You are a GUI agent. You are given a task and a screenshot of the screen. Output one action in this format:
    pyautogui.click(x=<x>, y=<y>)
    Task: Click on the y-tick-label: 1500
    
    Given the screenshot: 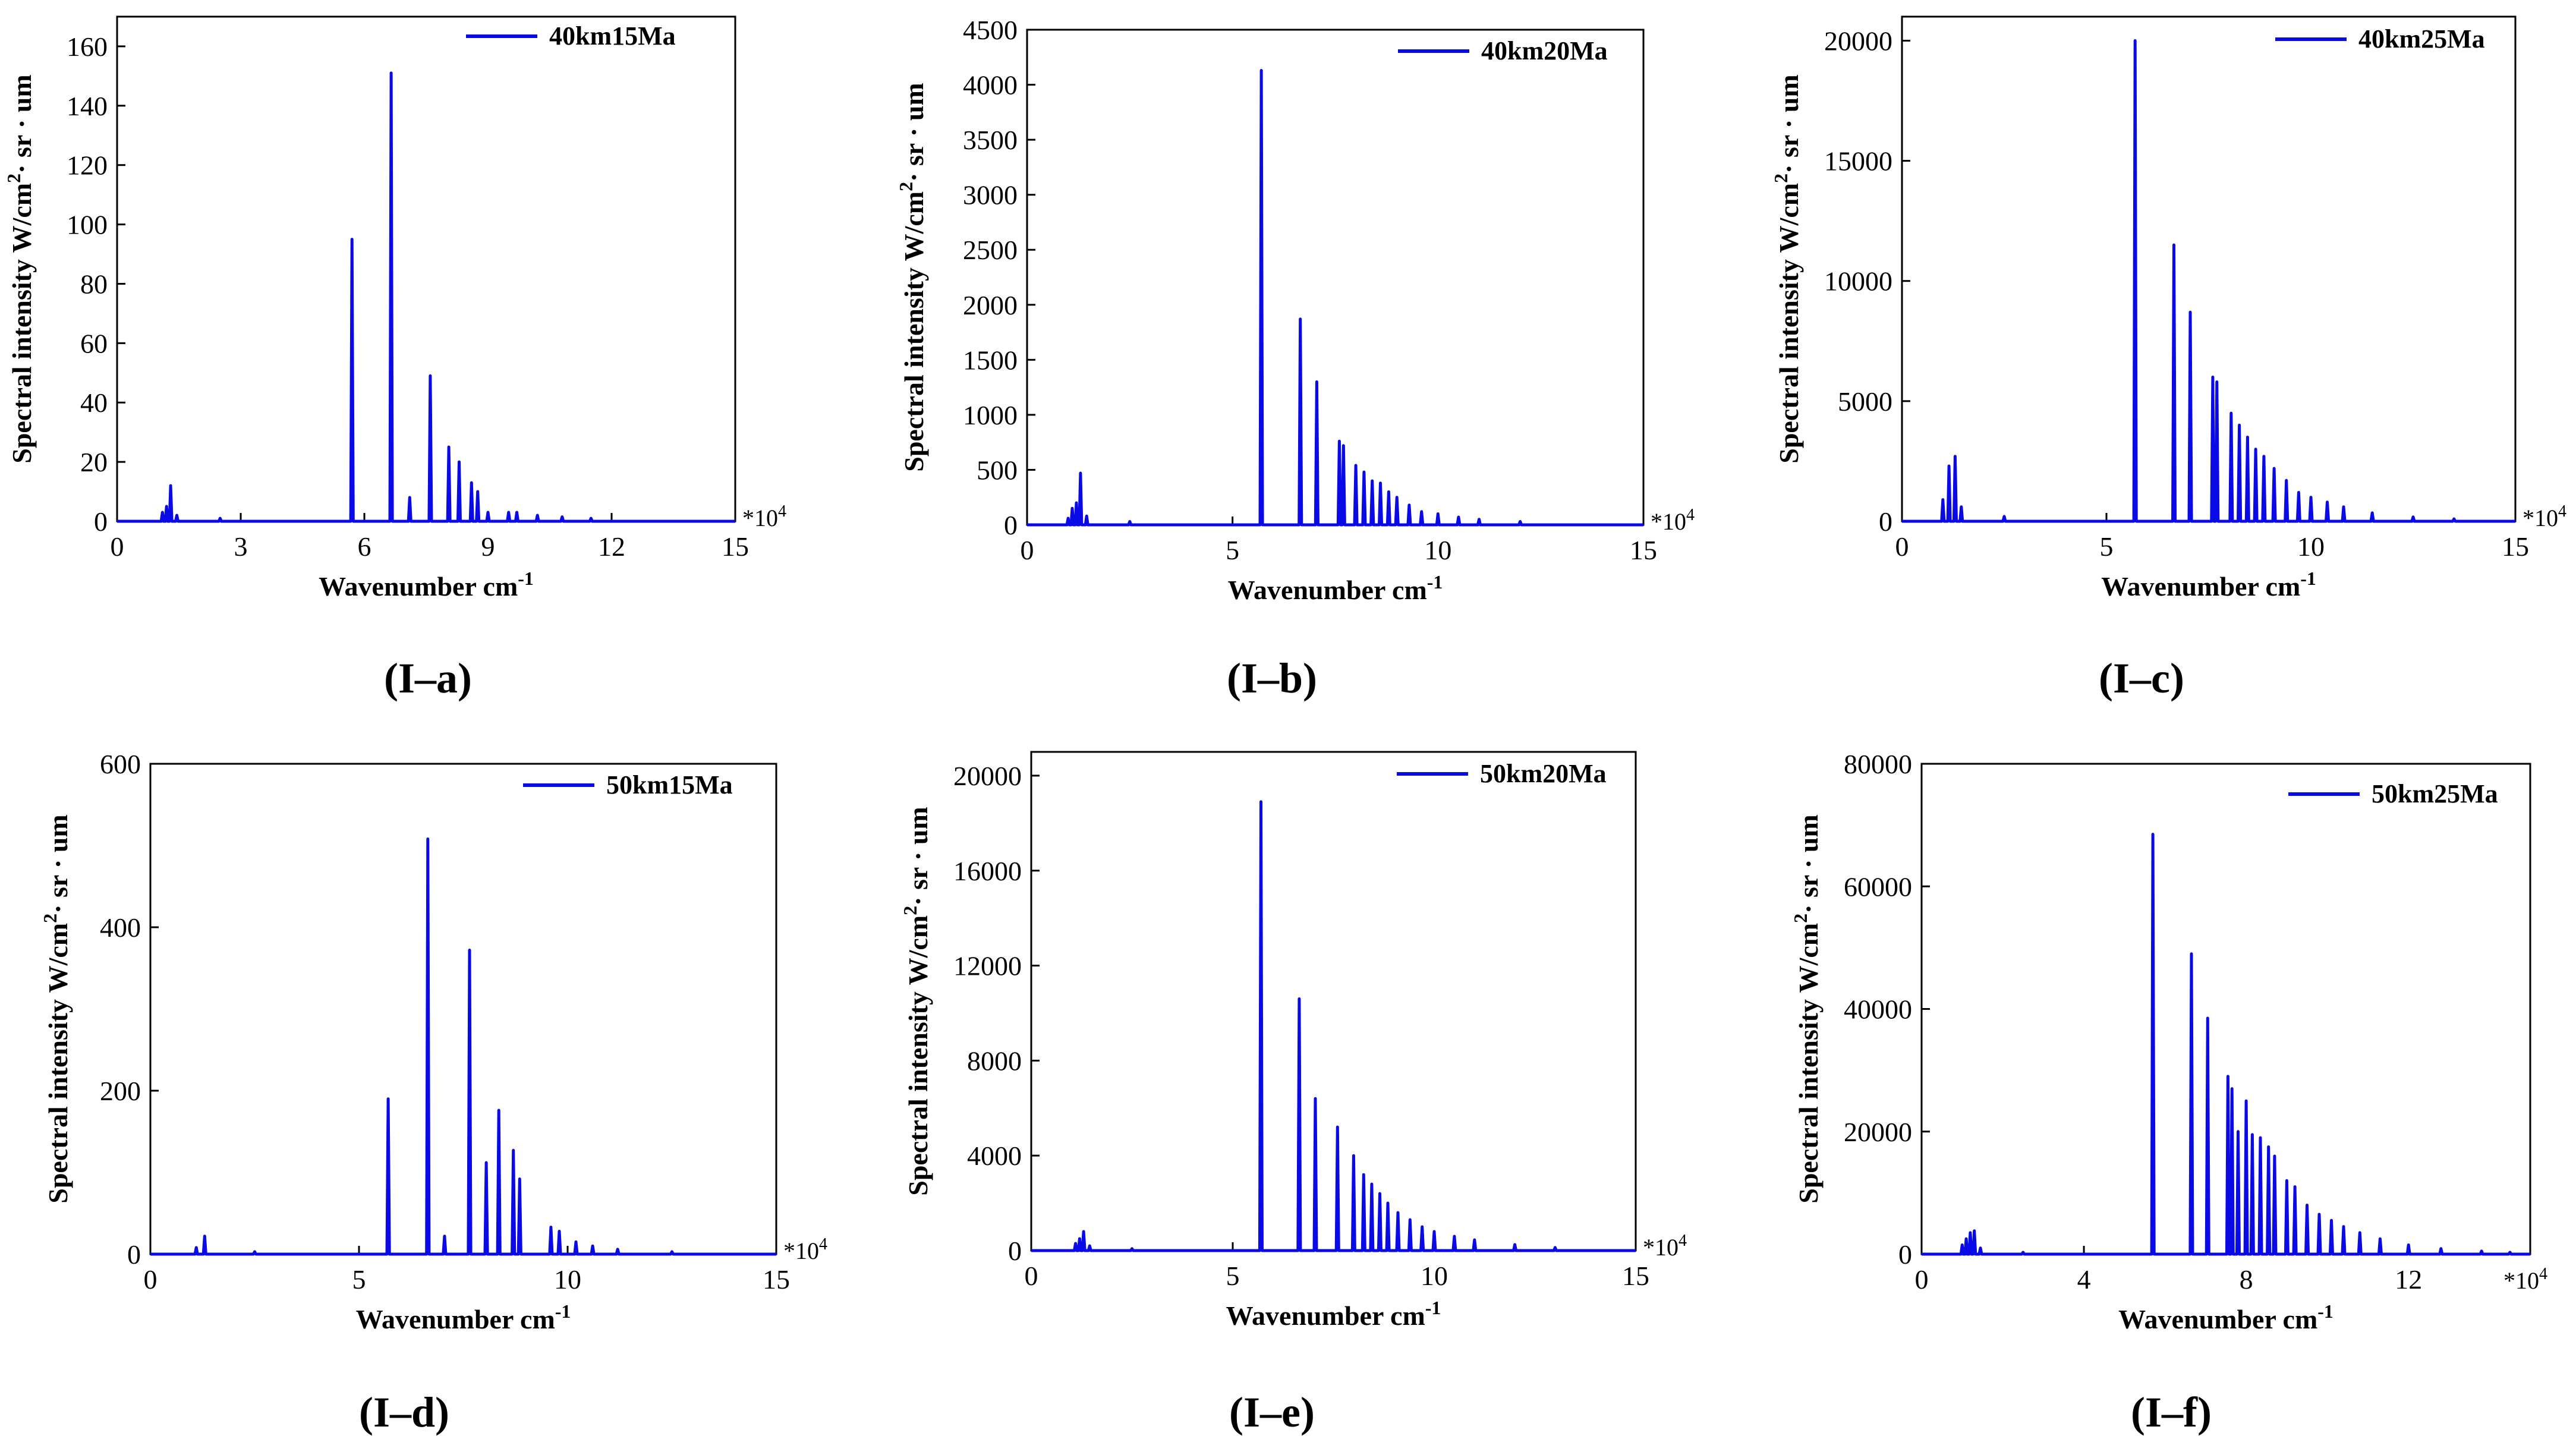 What is the action you would take?
    pyautogui.click(x=991, y=360)
    